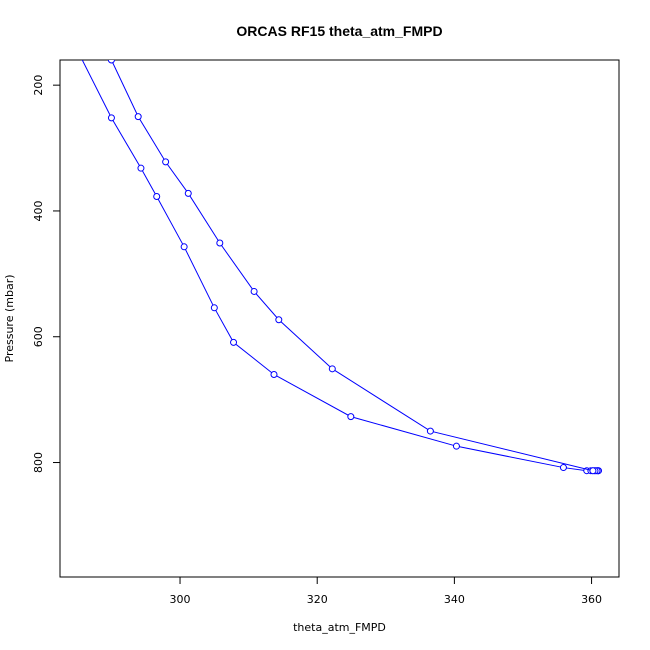 The width and height of the screenshot is (650, 650). What do you see at coordinates (9, 318) in the screenshot?
I see `y-axis-label: Pressure (mbar)` at bounding box center [9, 318].